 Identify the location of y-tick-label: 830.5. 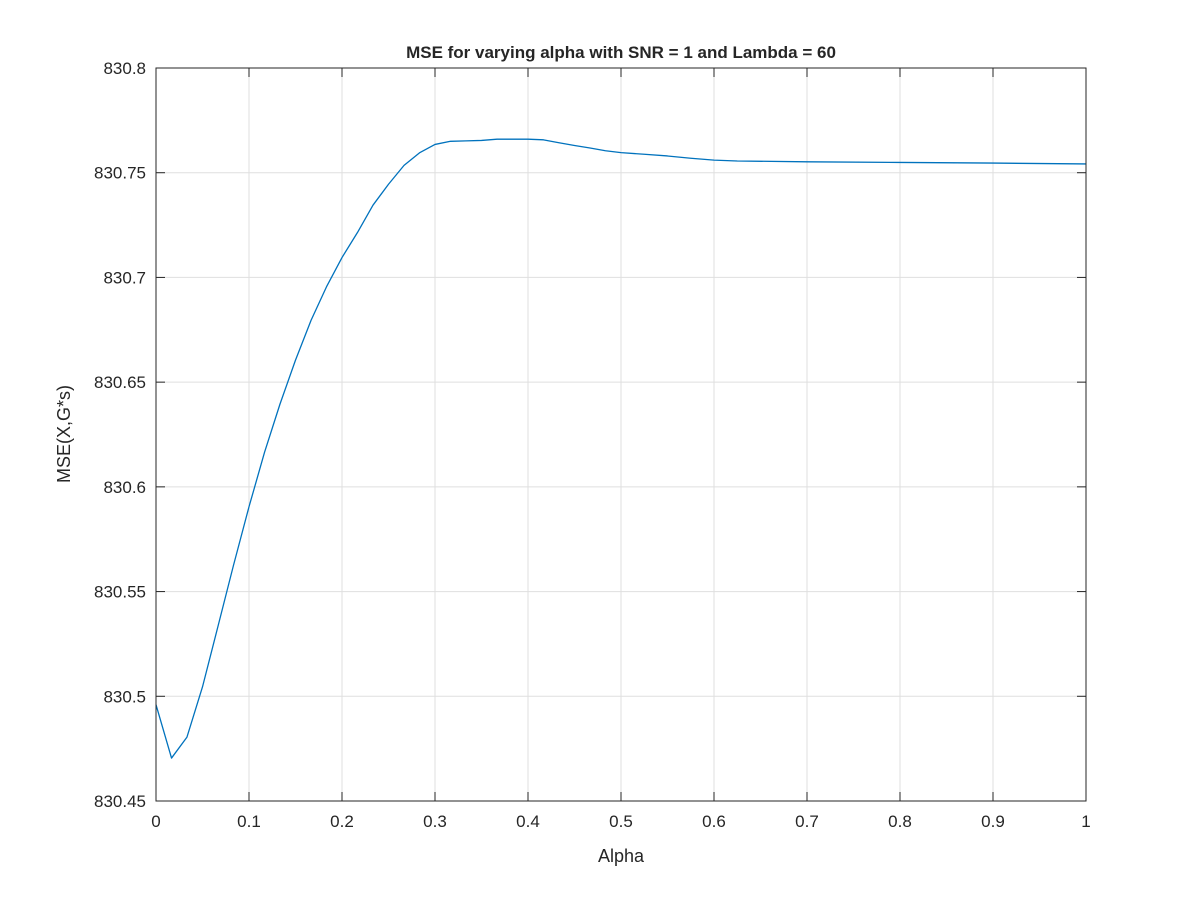
(124, 696).